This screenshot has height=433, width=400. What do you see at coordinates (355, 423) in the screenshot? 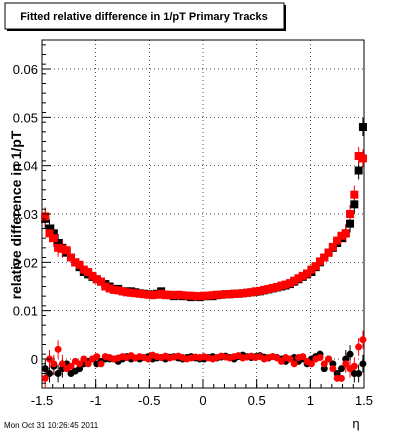
I see `x-axis-title: η` at bounding box center [355, 423].